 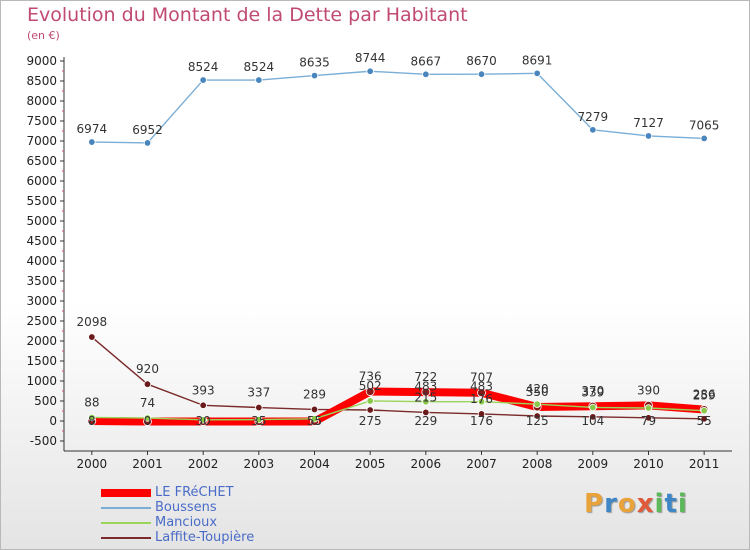 I want to click on data-label: 390, so click(x=648, y=390).